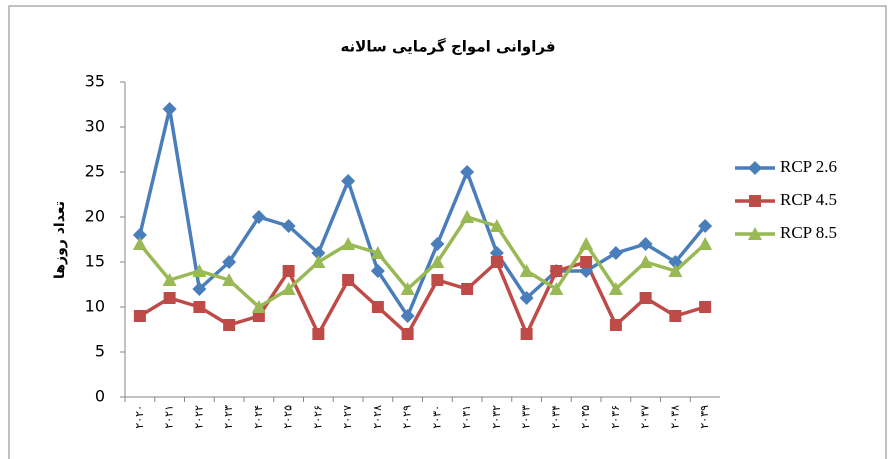  I want to click on x-tick-label: ۲۰۳۲, so click(496, 417).